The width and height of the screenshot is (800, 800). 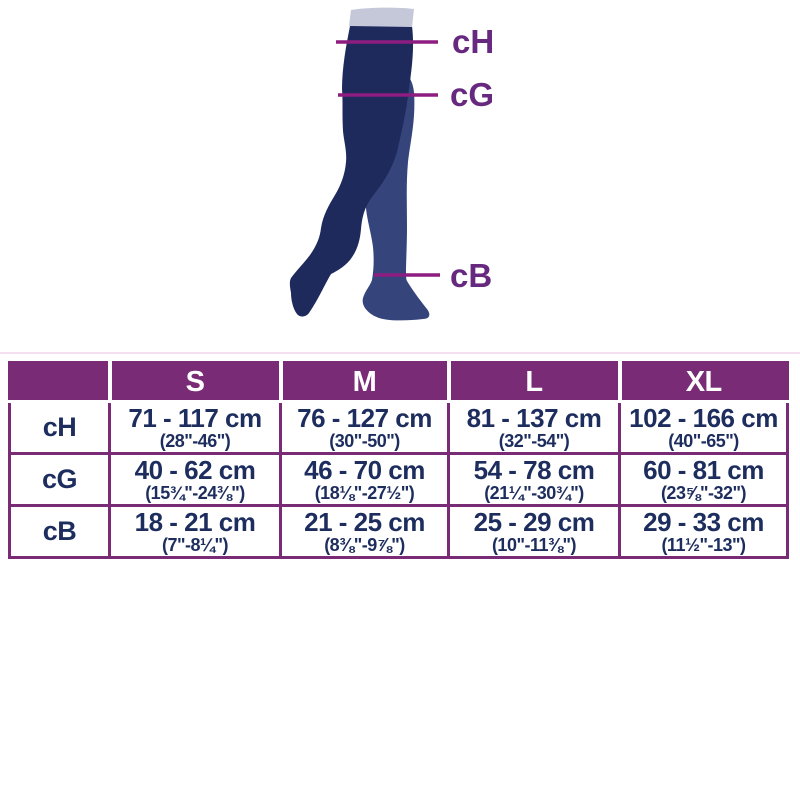 What do you see at coordinates (195, 417) in the screenshot?
I see `cell-value-cm: 71 - 117 cm` at bounding box center [195, 417].